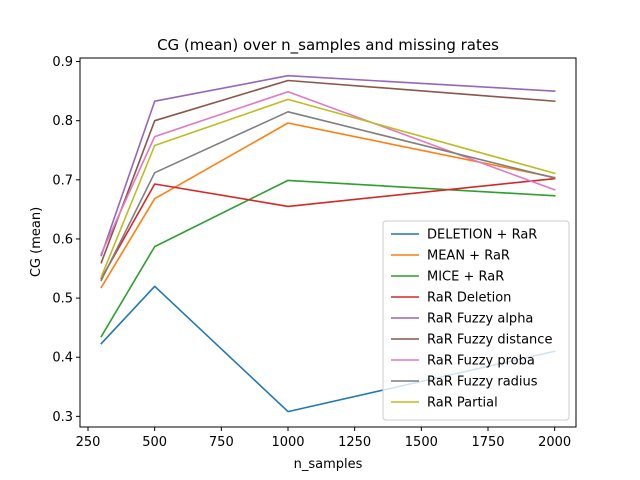 Image resolution: width=640 pixels, height=480 pixels. Describe the element at coordinates (468, 256) in the screenshot. I see `legend-entry-1: MEAN + RaR` at that location.